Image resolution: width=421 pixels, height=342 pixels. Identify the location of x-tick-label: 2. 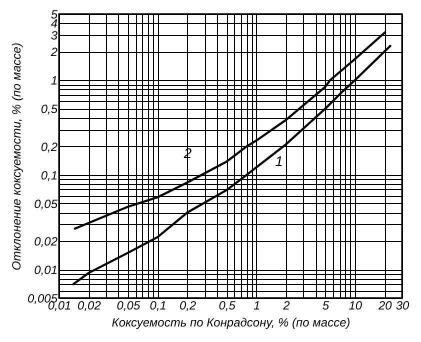
(286, 305).